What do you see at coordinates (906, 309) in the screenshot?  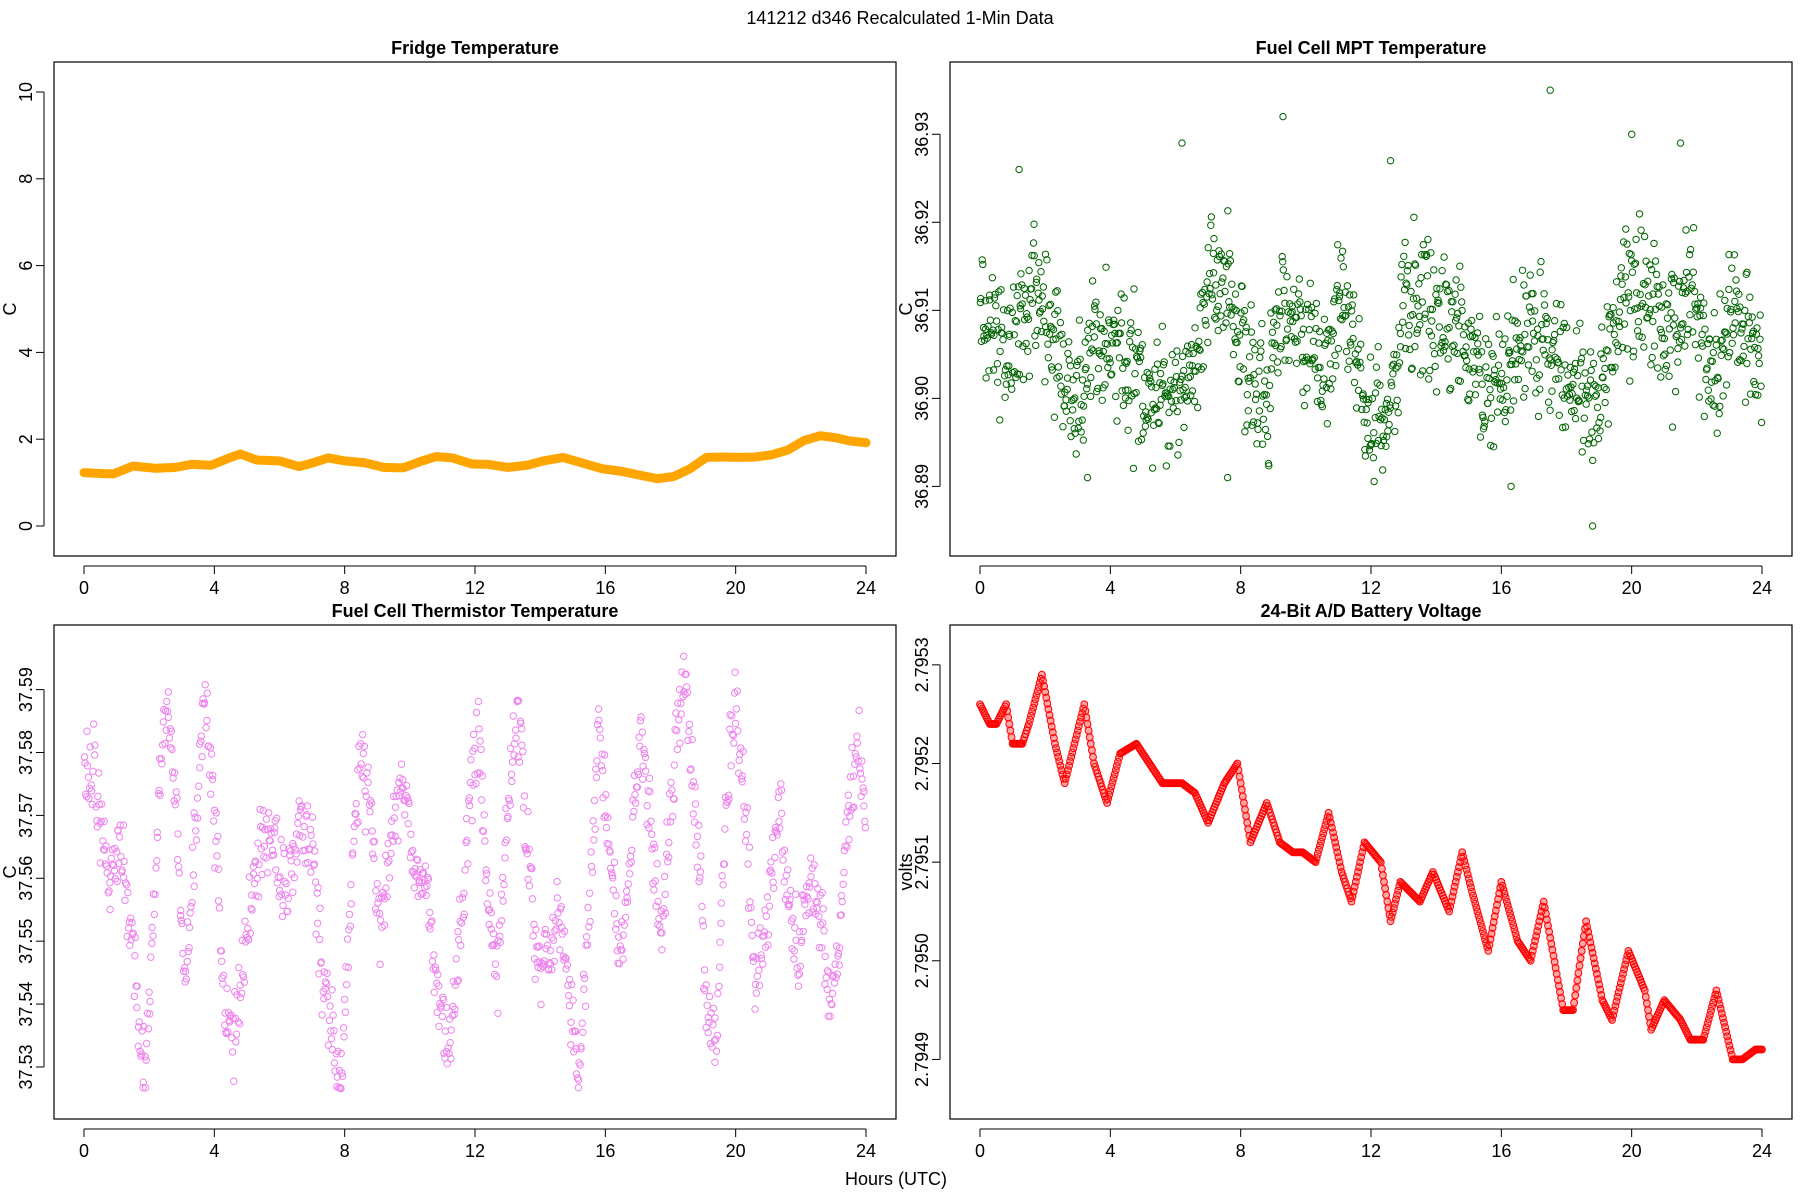 I see `y-axis-label: C` at bounding box center [906, 309].